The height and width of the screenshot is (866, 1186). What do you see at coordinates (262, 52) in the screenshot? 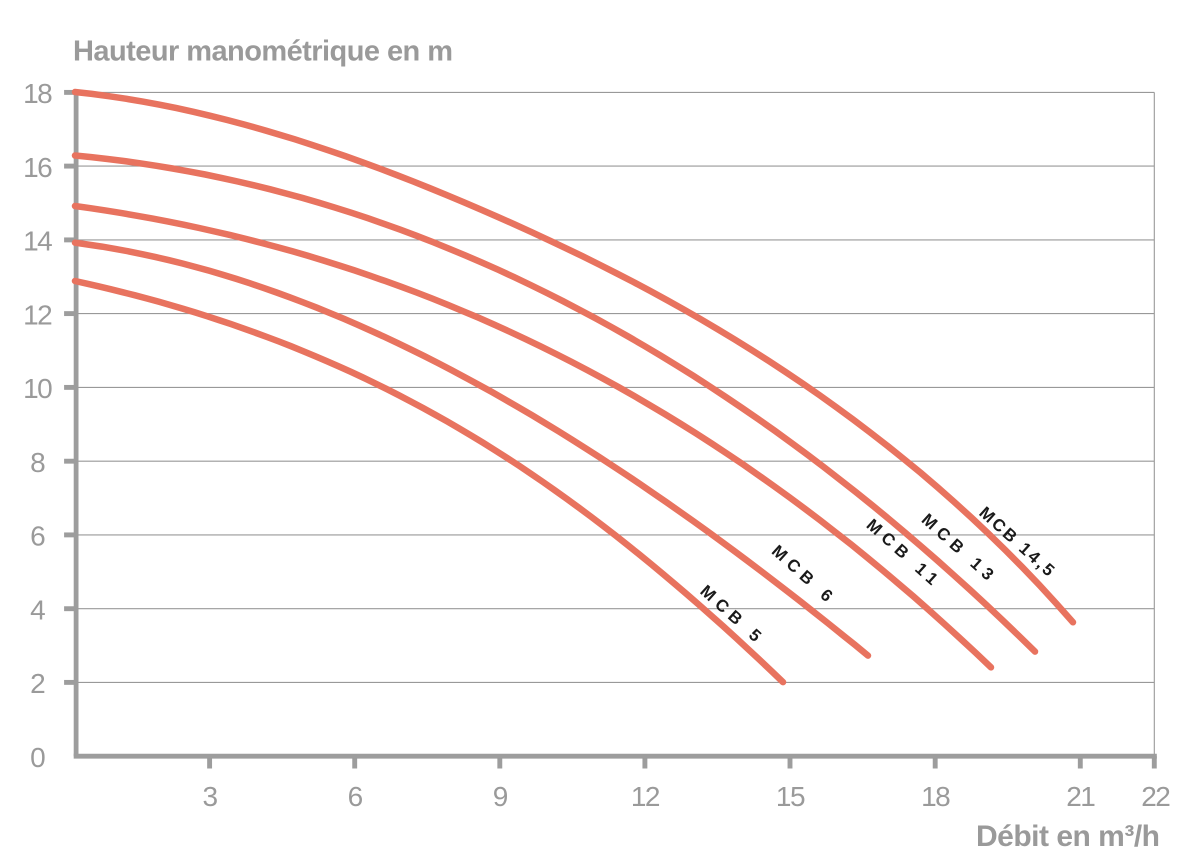
I see `svg-text: Hauteur manométrique en m` at bounding box center [262, 52].